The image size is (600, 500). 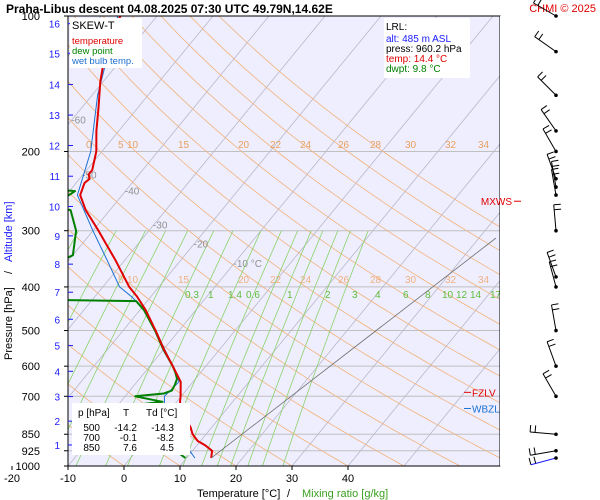 I want to click on pressure-tick-label: 300, so click(x=31, y=232).